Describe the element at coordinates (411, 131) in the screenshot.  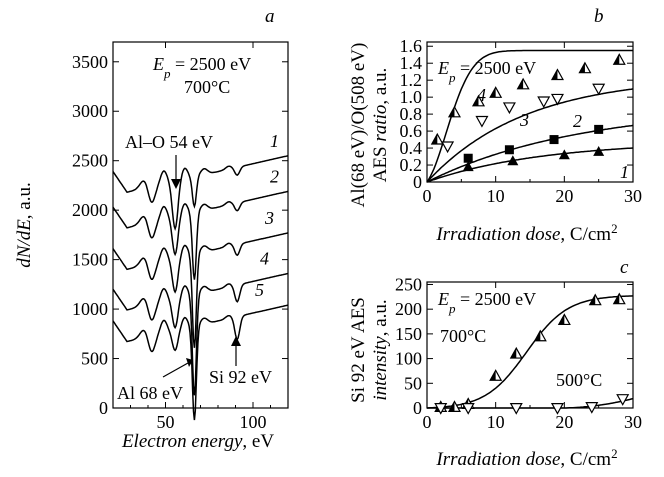
I see `y-tick-label: 0.6` at that location.